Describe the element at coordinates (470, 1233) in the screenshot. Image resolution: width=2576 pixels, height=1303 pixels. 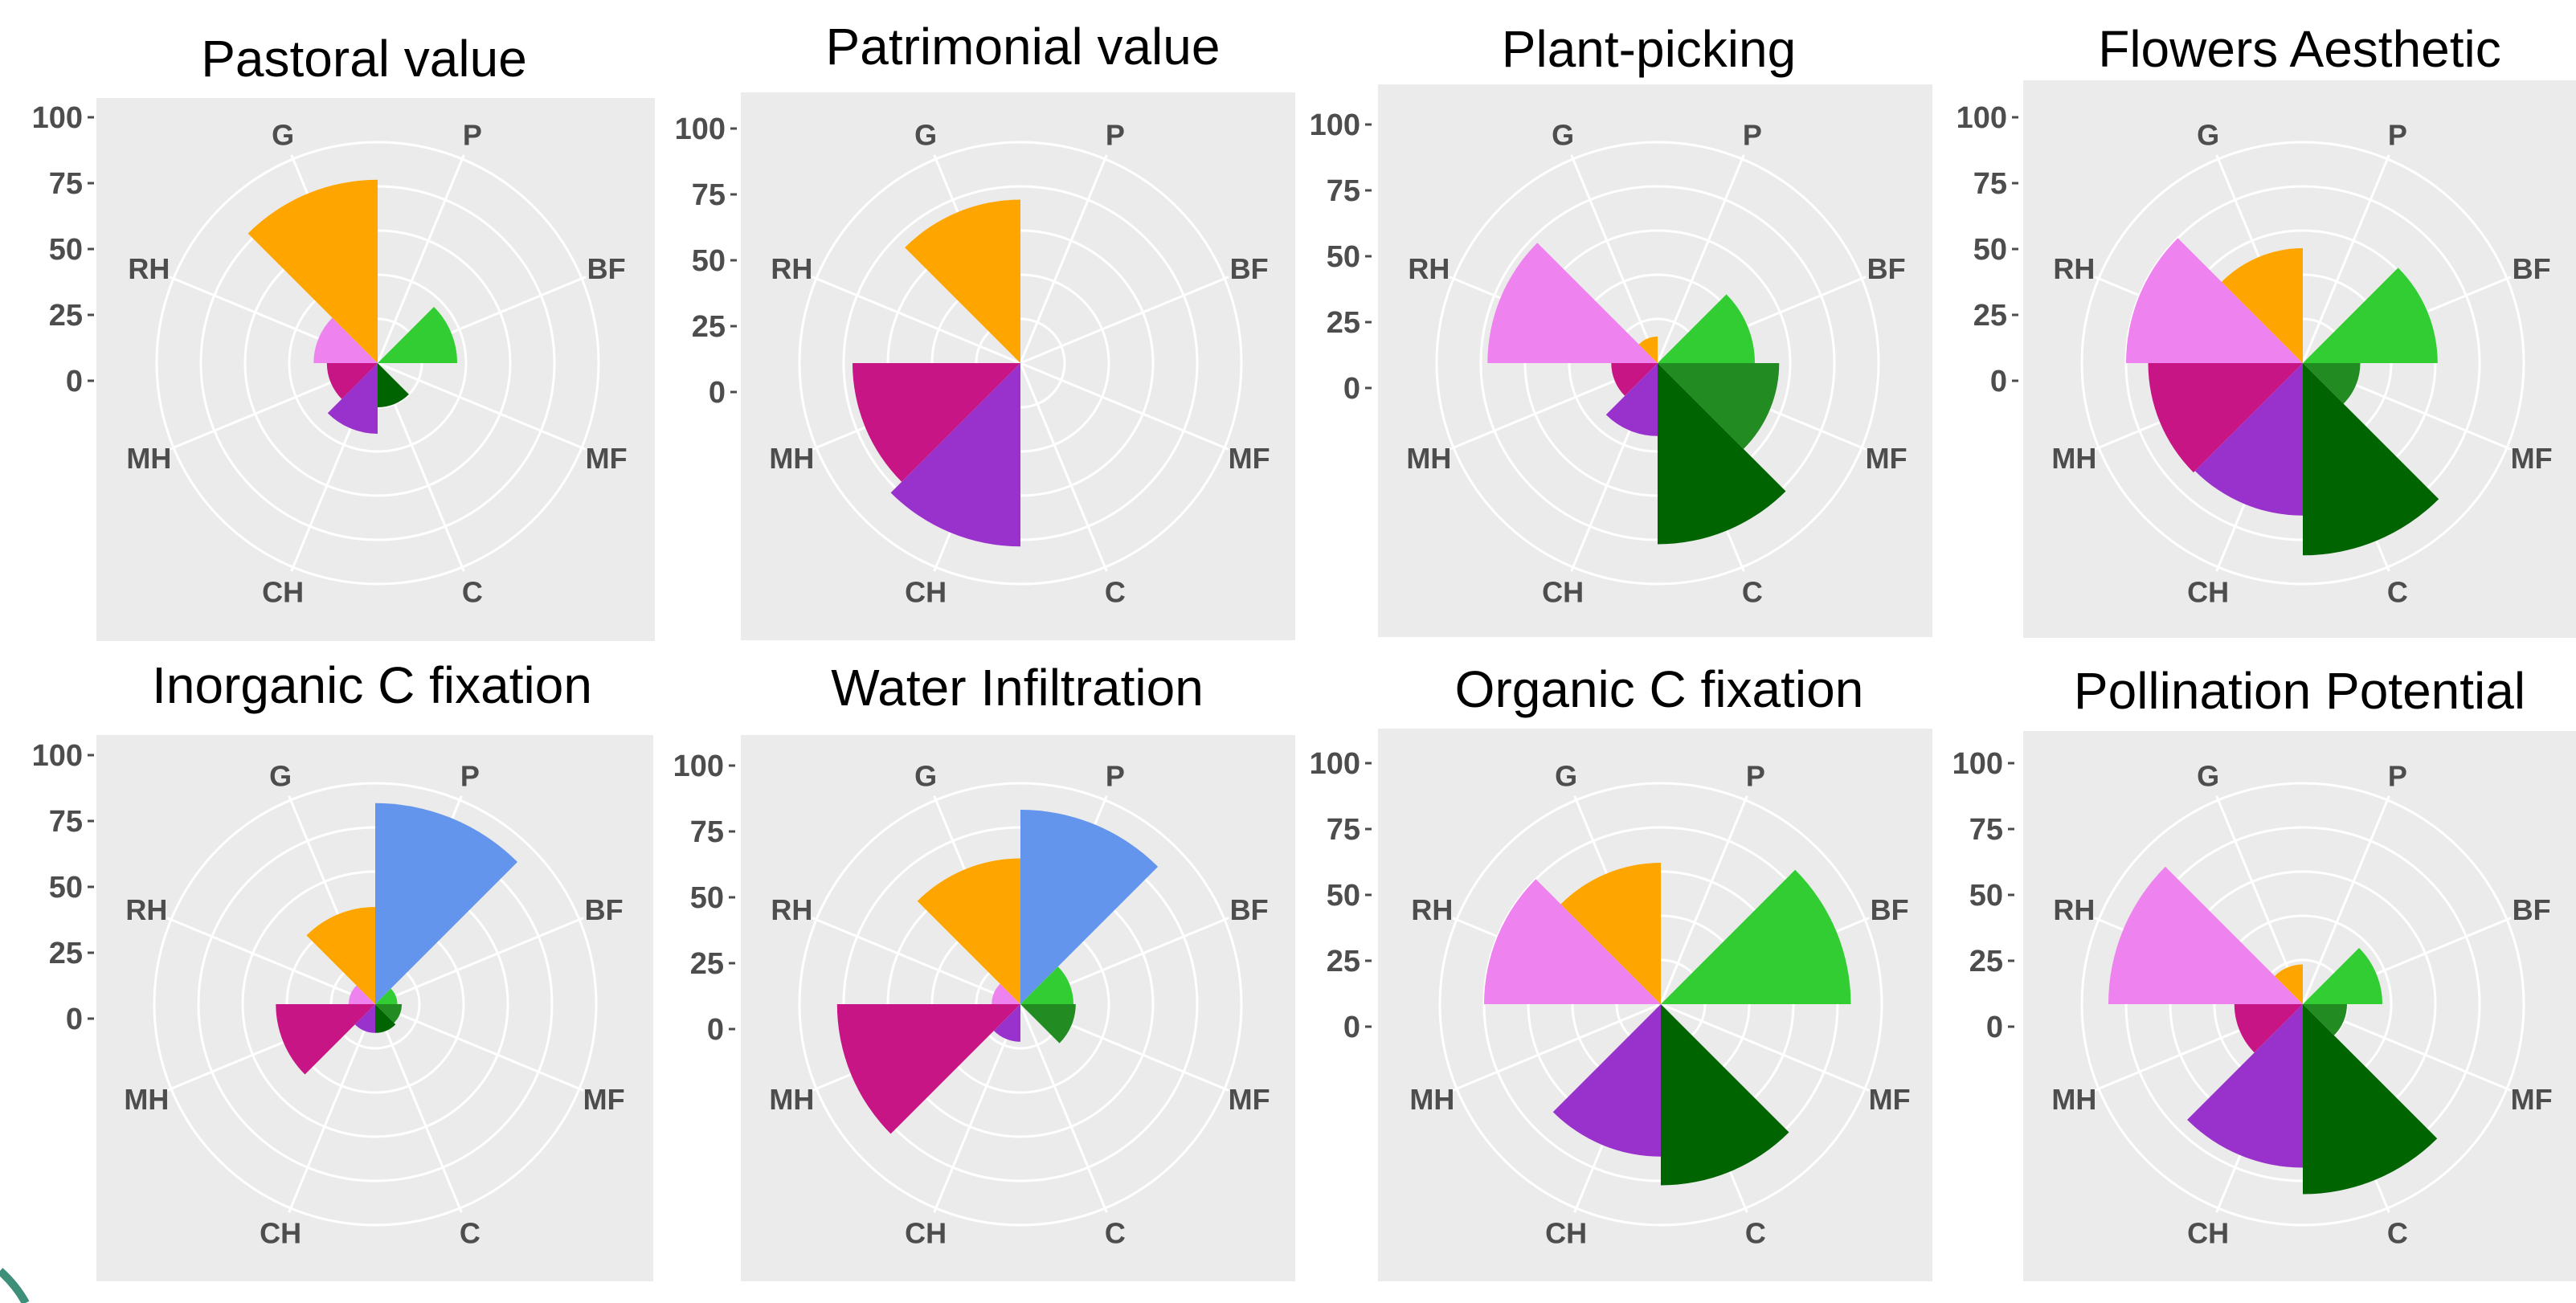
I see `category-label: C` at that location.